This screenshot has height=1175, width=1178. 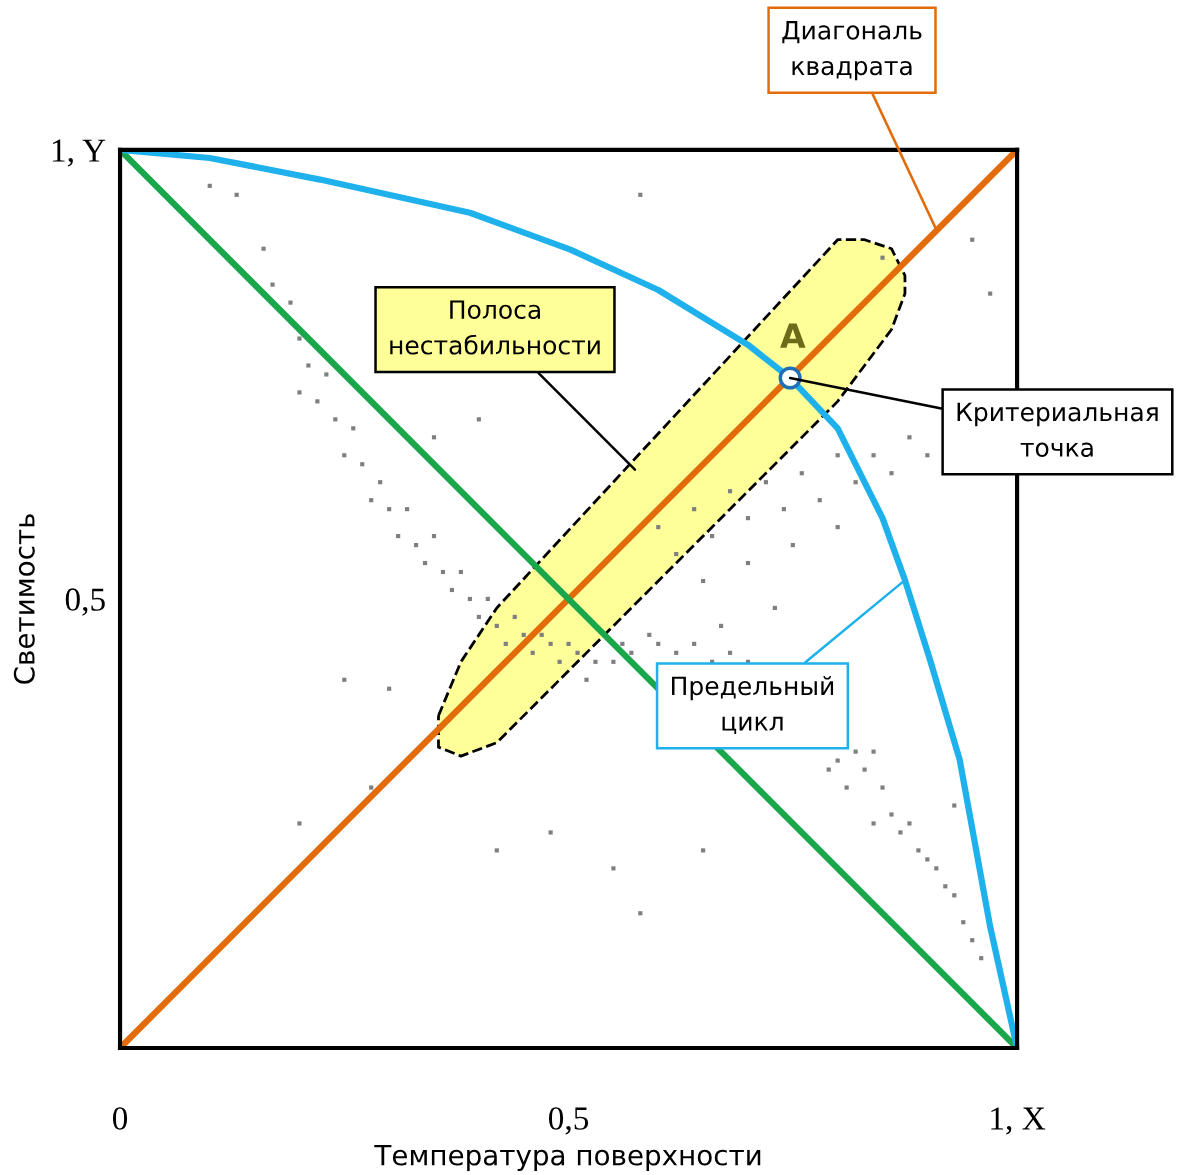 What do you see at coordinates (495, 327) in the screenshot?
I see `annotation: Полоса нестабильности` at bounding box center [495, 327].